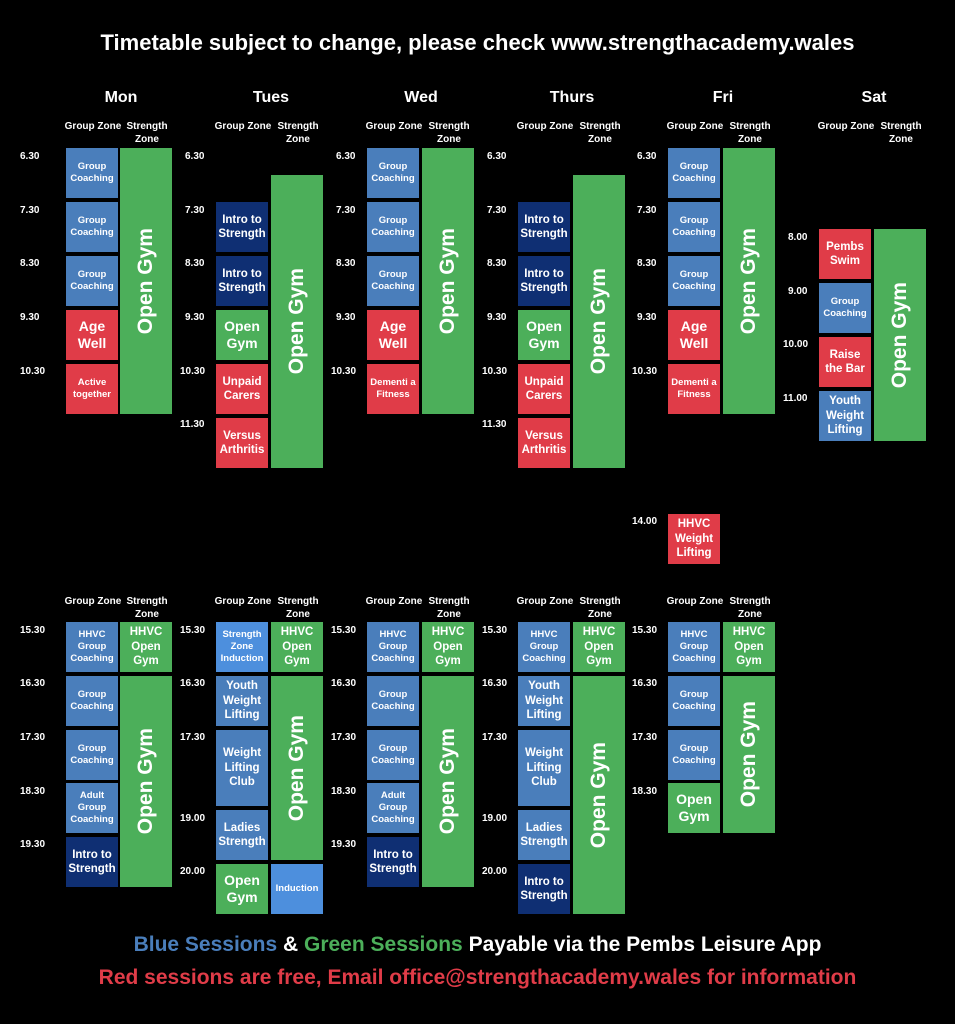 This screenshot has height=1024, width=955. Describe the element at coordinates (694, 539) in the screenshot. I see `session-hhvc-weight-lifting: HHVC Weight Lifting` at that location.